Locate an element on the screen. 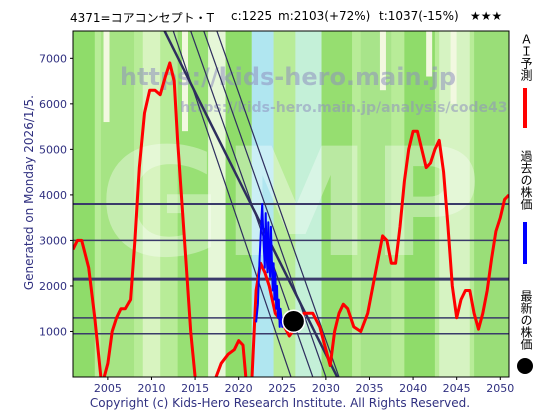  y-tick-label: 6000 is located at coordinates (53, 104).